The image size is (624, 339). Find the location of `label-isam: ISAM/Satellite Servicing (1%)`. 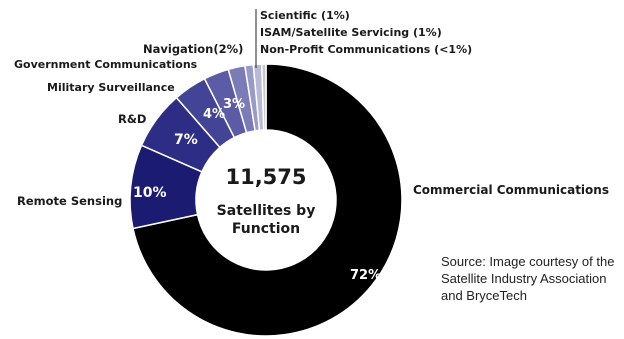

label-isam: ISAM/Satellite Servicing (1%) is located at coordinates (351, 32).